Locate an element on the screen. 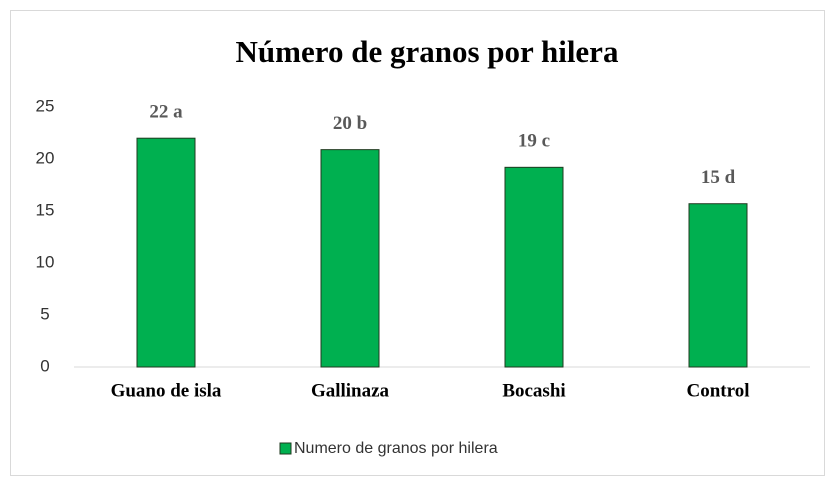 Image resolution: width=826 pixels, height=477 pixels. value-label: 22 a is located at coordinates (166, 112).